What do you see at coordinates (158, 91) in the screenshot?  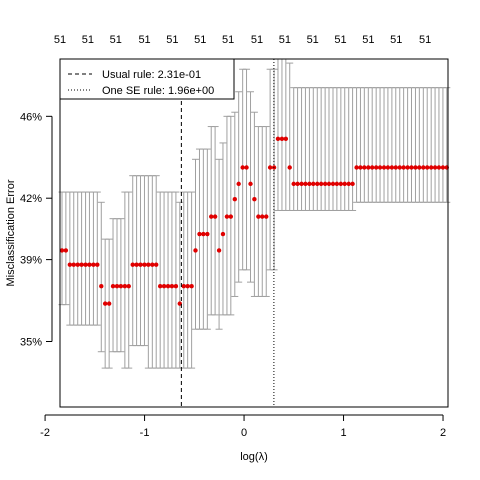 I see `legend-one-se-rule-label: One SE rule: 1.96e+00` at bounding box center [158, 91].